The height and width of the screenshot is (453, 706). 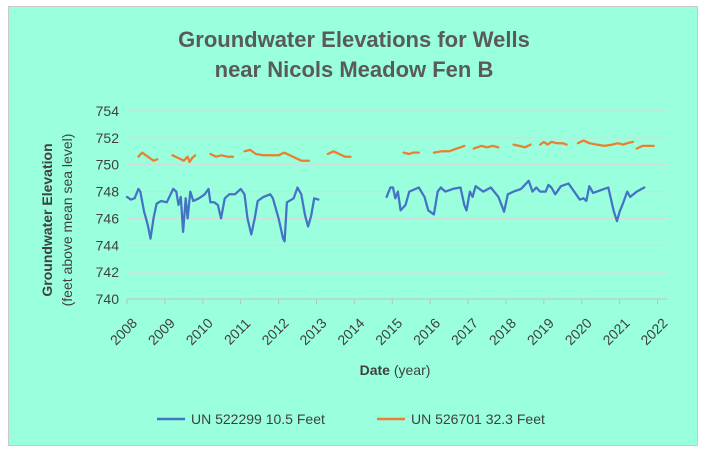 What do you see at coordinates (354, 69) in the screenshot?
I see `chart-title-line-2: near Nicols Meadow Fen B` at bounding box center [354, 69].